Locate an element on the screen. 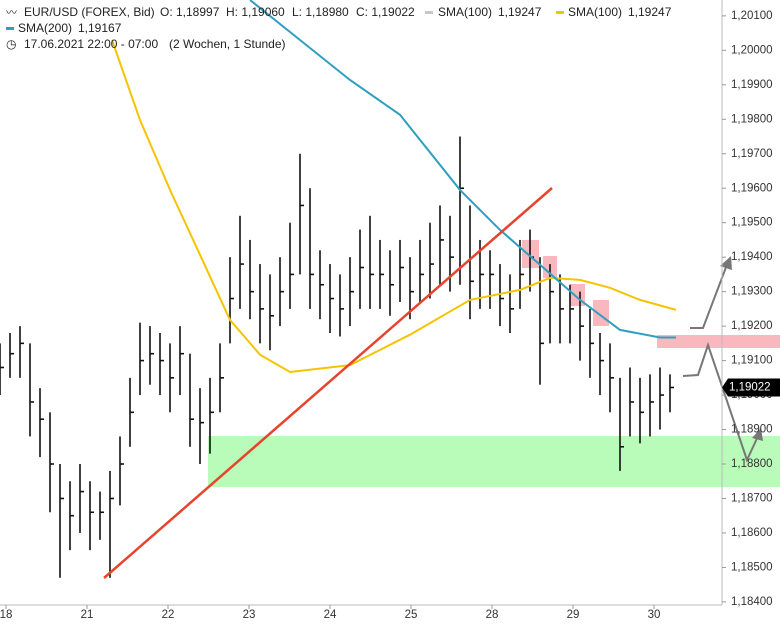 Image resolution: width=780 pixels, height=625 pixels. y-tick-label: 1,19500 is located at coordinates (752, 223).